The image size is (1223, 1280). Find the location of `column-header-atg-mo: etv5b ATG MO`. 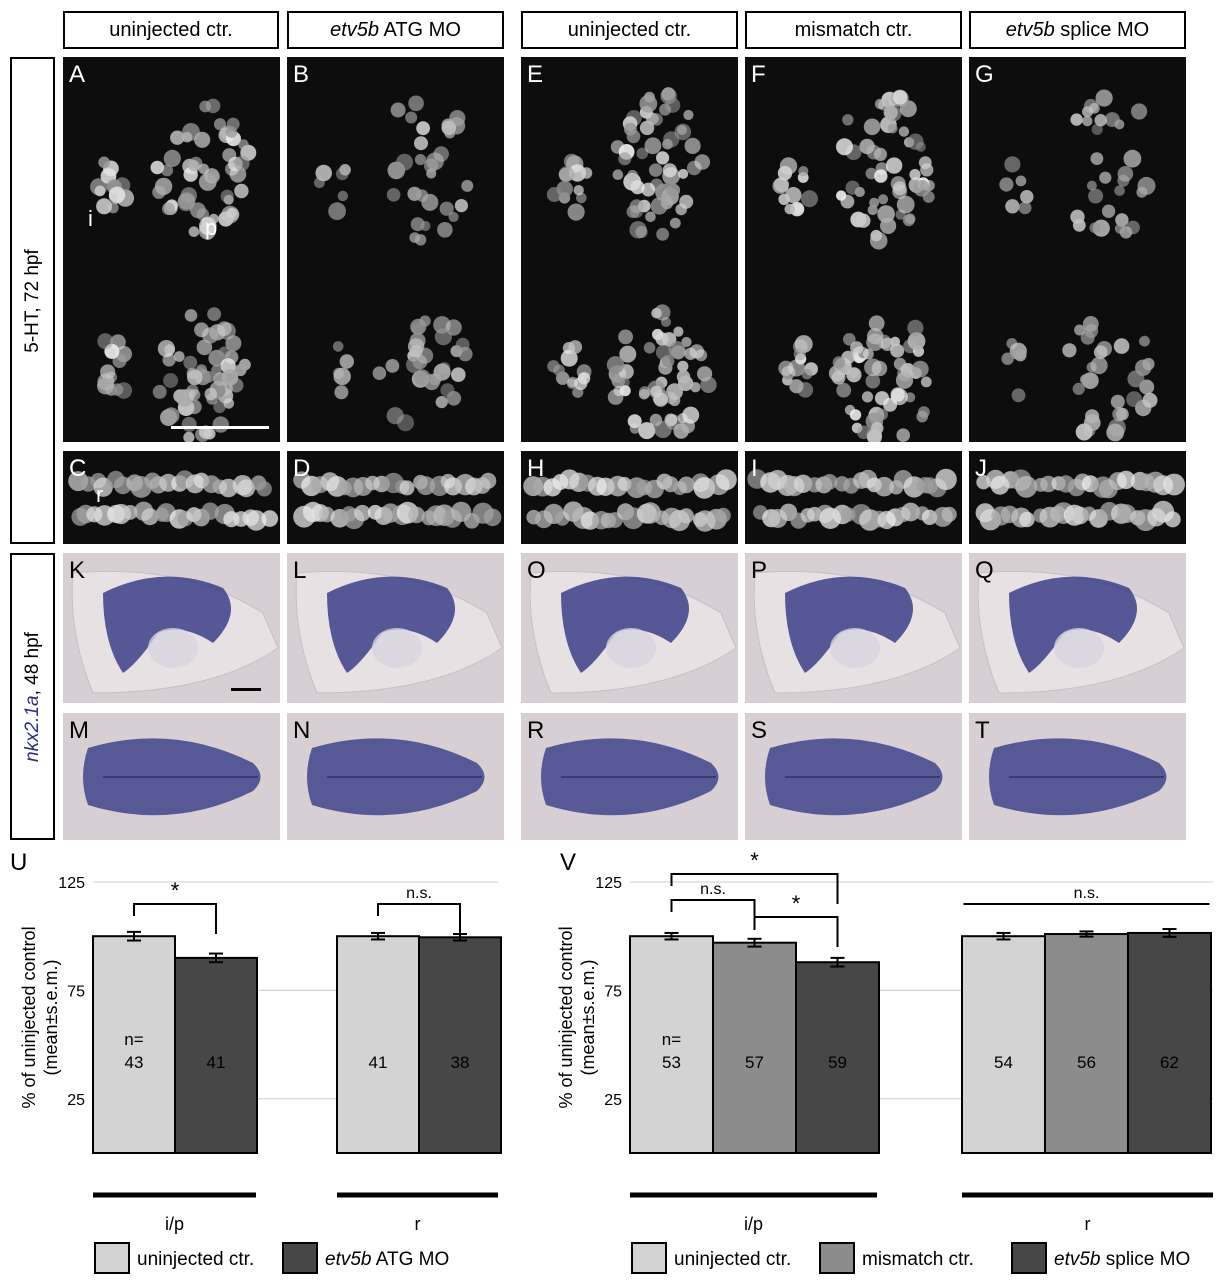

column-header-atg-mo: etv5b ATG MO is located at coordinates (395, 30).